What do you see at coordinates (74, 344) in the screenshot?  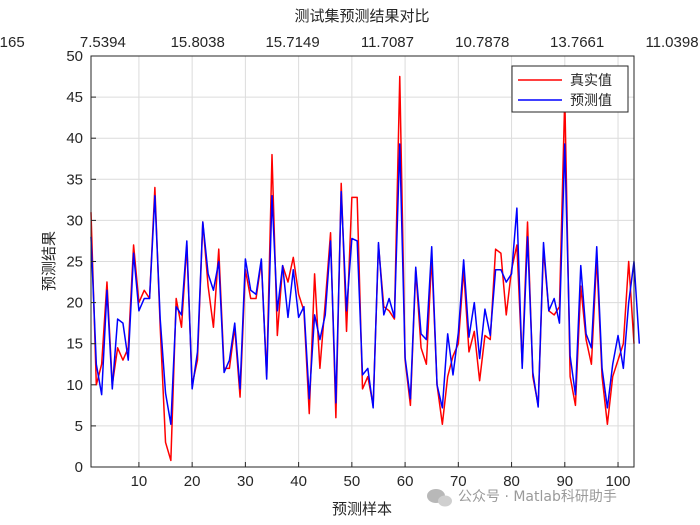 I see `y-tick-label: 15` at bounding box center [74, 344].